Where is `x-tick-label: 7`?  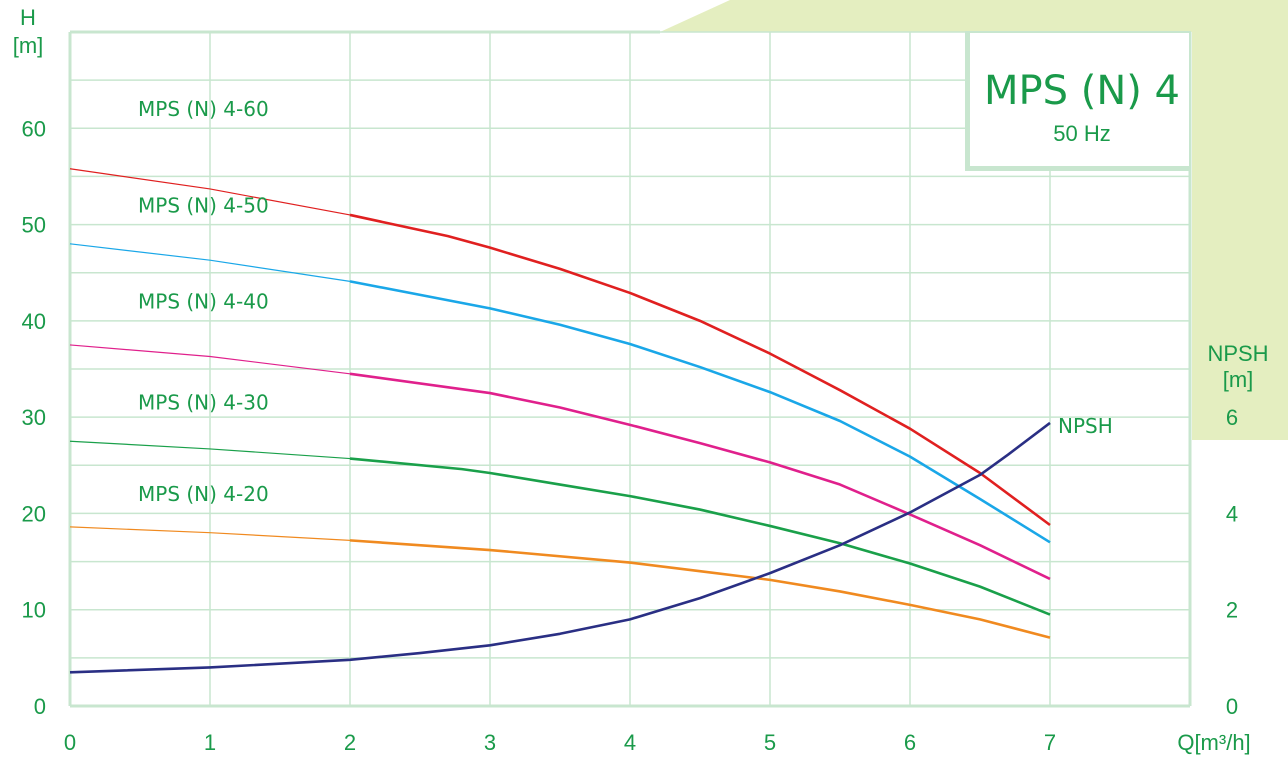
x-tick-label: 7 is located at coordinates (1050, 742).